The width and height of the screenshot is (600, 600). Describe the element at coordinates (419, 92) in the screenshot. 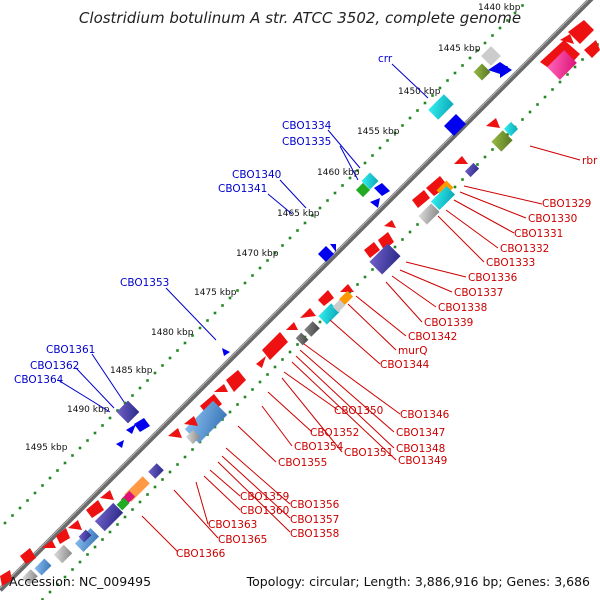

I see `tick-label: 1450 kbp` at that location.